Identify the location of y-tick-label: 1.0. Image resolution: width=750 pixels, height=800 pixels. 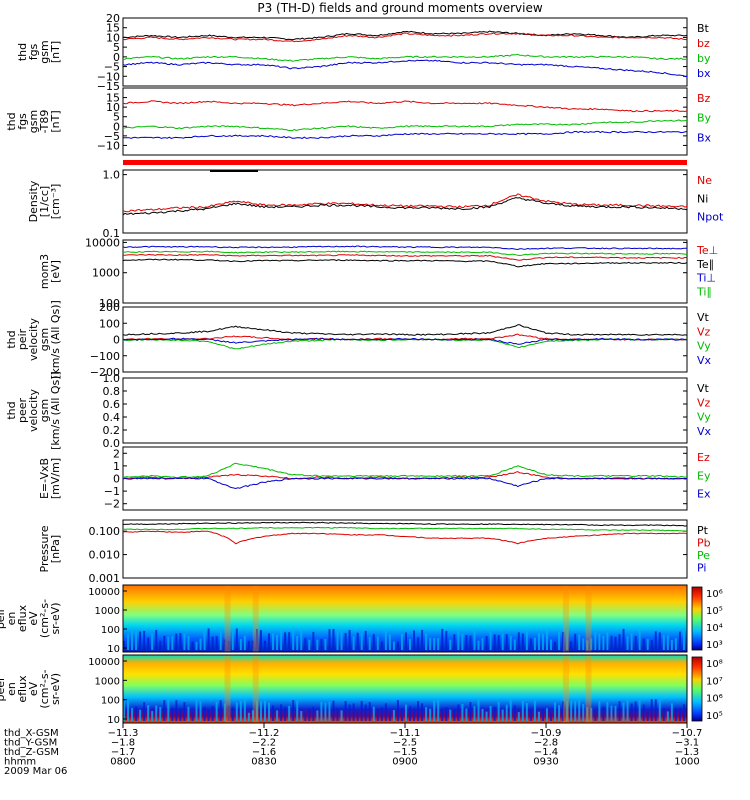
(112, 378).